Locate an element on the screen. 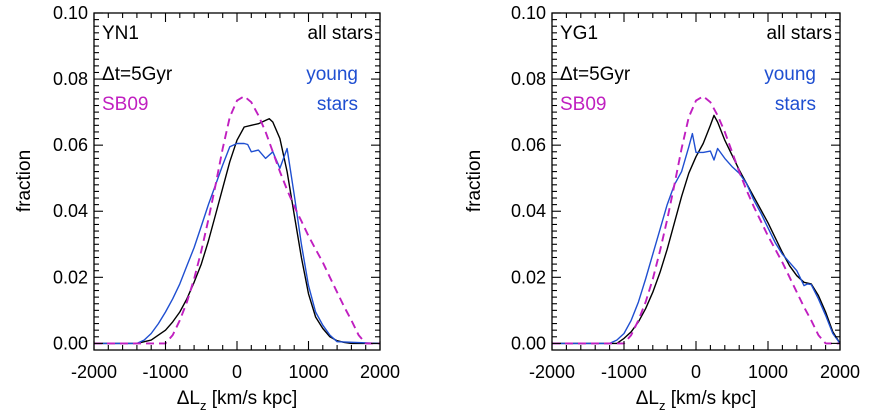  x-axis-label-units-right: [km/s kpc] is located at coordinates (710, 398).